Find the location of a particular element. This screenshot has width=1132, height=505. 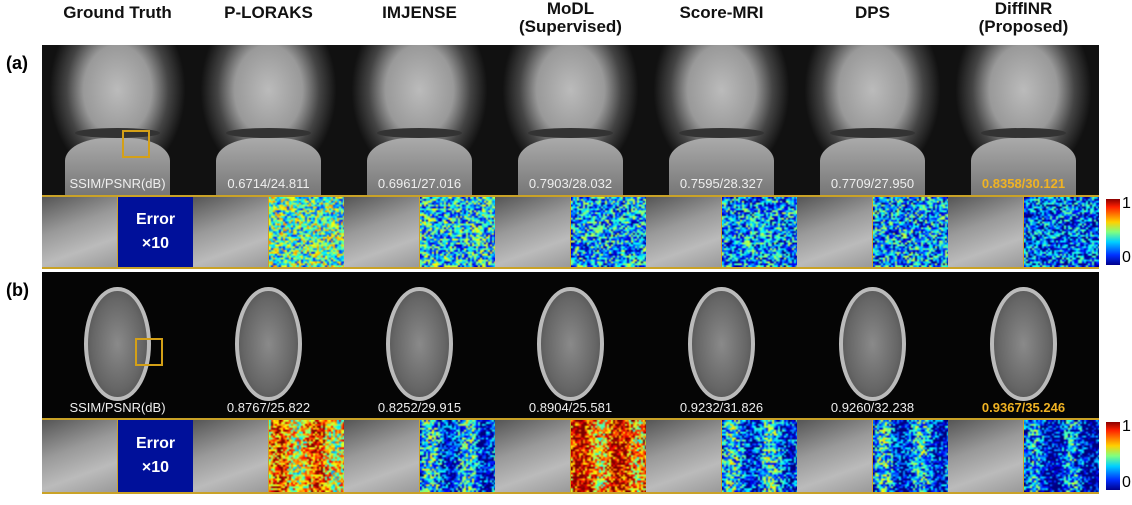

mri-image: 0.7903/28.032 is located at coordinates (570, 120).